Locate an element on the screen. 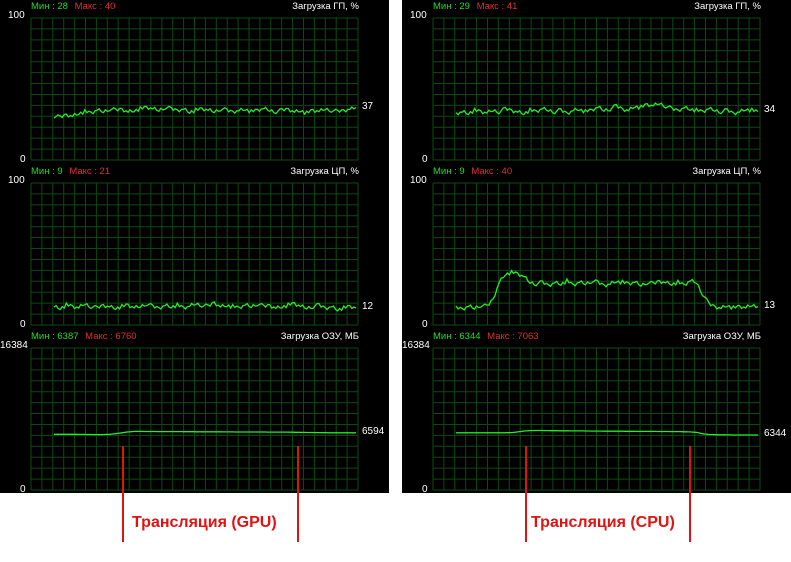  annotation-label: Трансляция (GPU) is located at coordinates (204, 522).